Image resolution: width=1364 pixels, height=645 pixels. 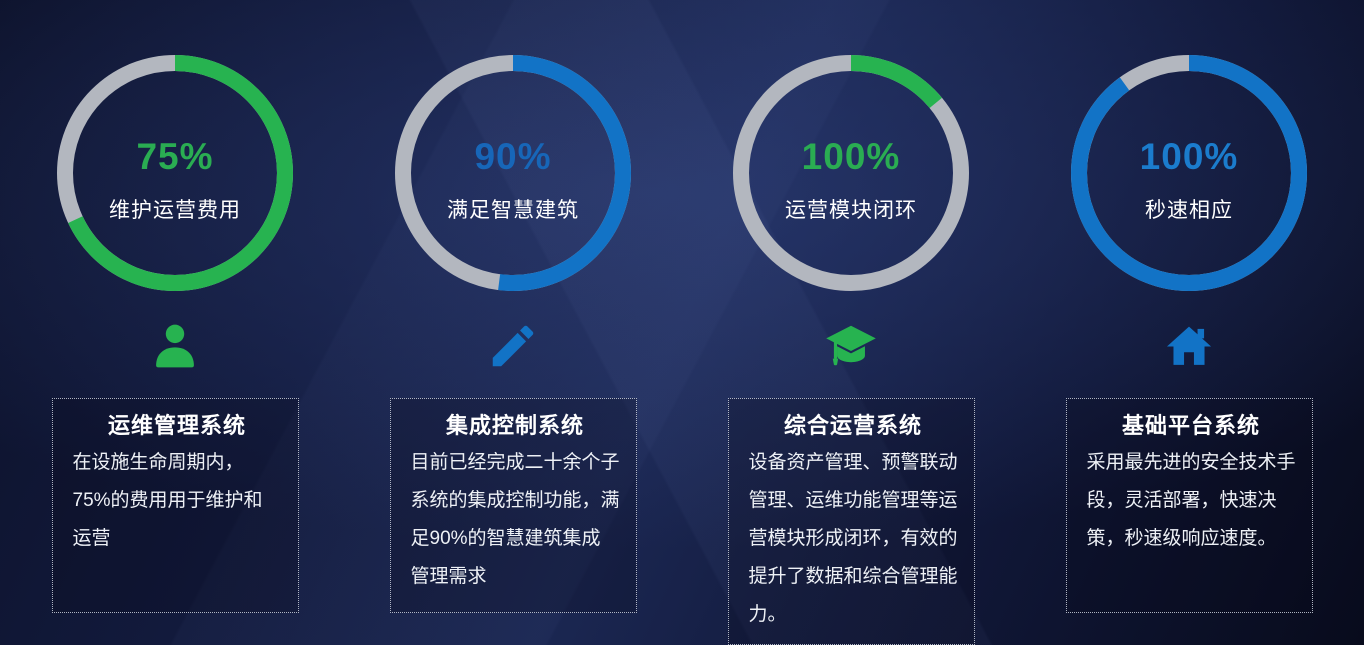 What do you see at coordinates (175, 156) in the screenshot?
I see `percent-value: 75%` at bounding box center [175, 156].